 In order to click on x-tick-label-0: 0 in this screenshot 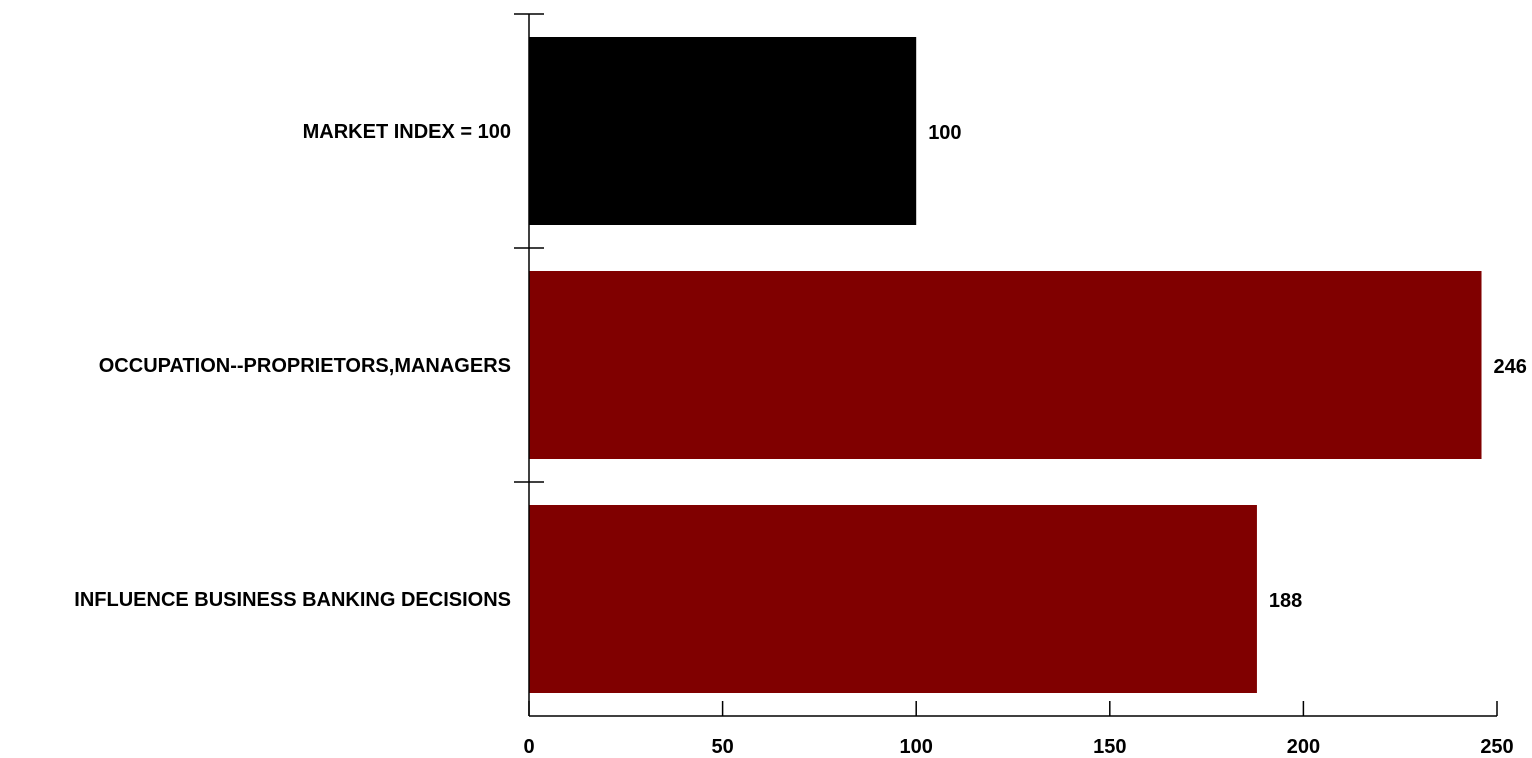, I will do `click(528, 747)`.